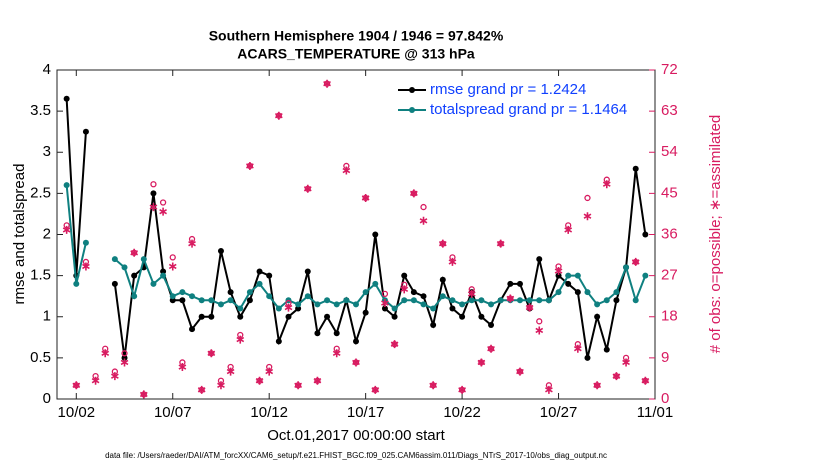 This screenshot has width=830, height=470. Describe the element at coordinates (47, 398) in the screenshot. I see `y-tick-label: 0` at that location.